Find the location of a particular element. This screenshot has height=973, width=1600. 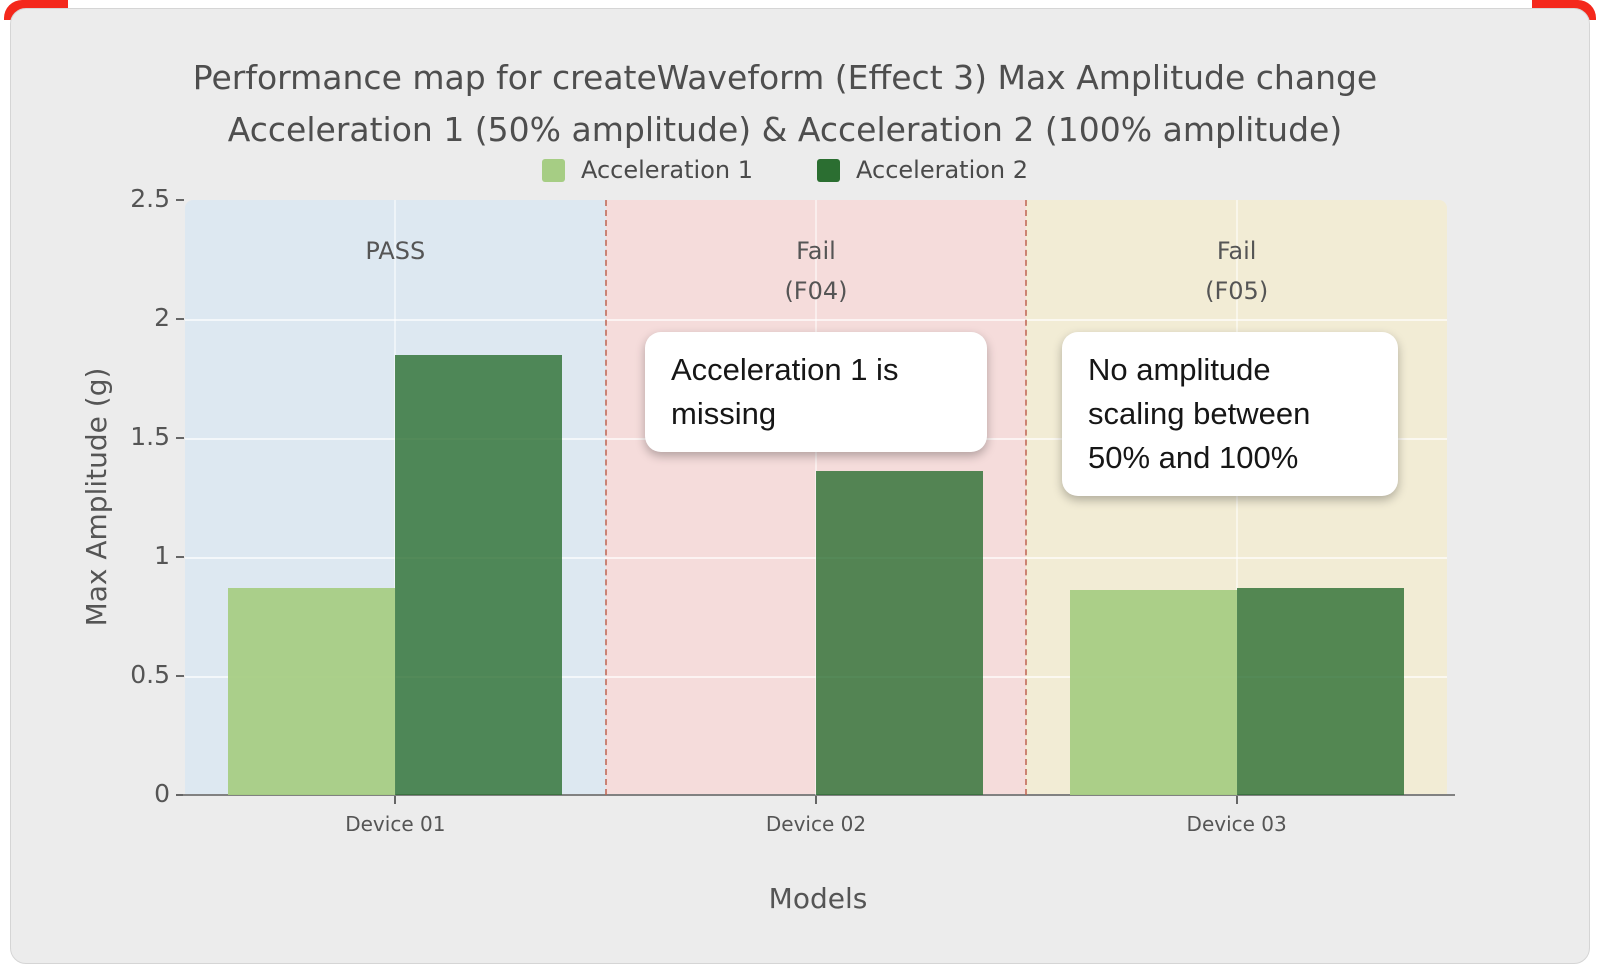

legend-item-acceleration-1: Acceleration 1 is located at coordinates (647, 170).